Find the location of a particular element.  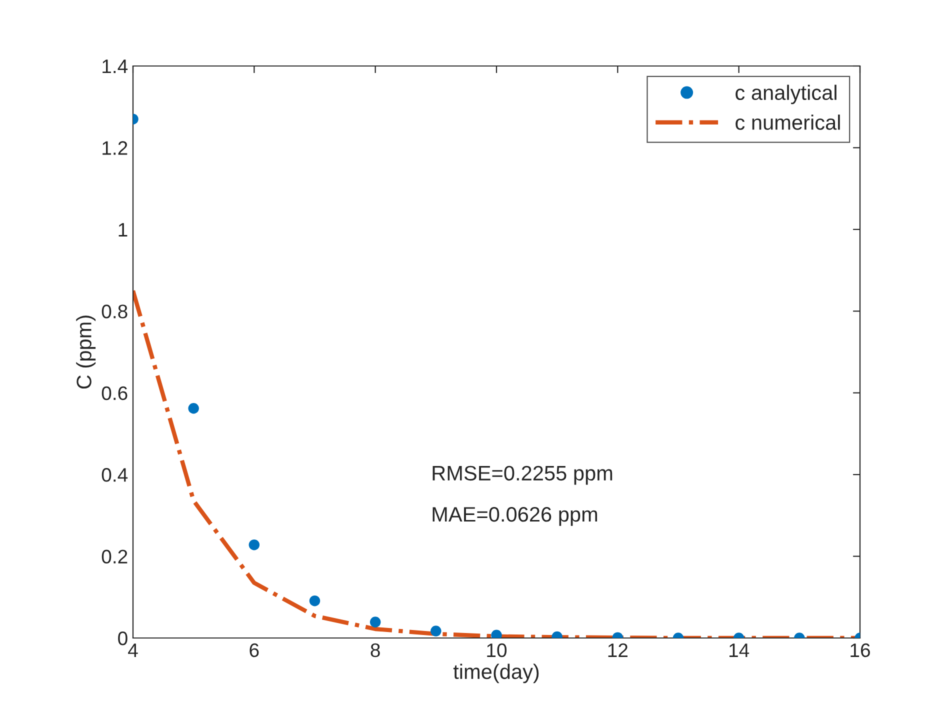

y-axis-title: C (ppm) is located at coordinates (86, 352).